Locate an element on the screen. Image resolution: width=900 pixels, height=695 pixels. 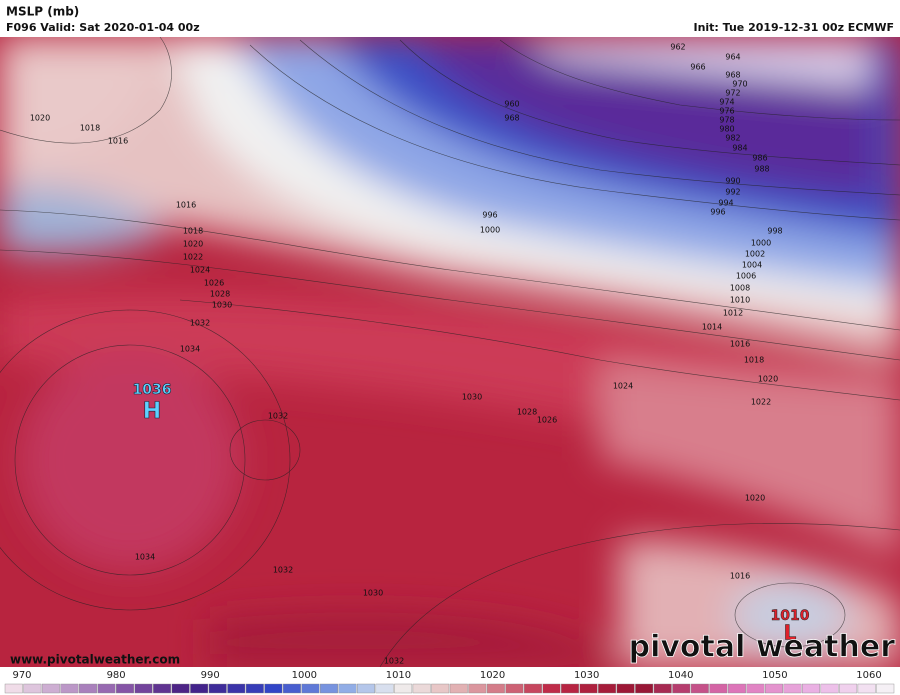
colorbar-label: 980 is located at coordinates (116, 675).